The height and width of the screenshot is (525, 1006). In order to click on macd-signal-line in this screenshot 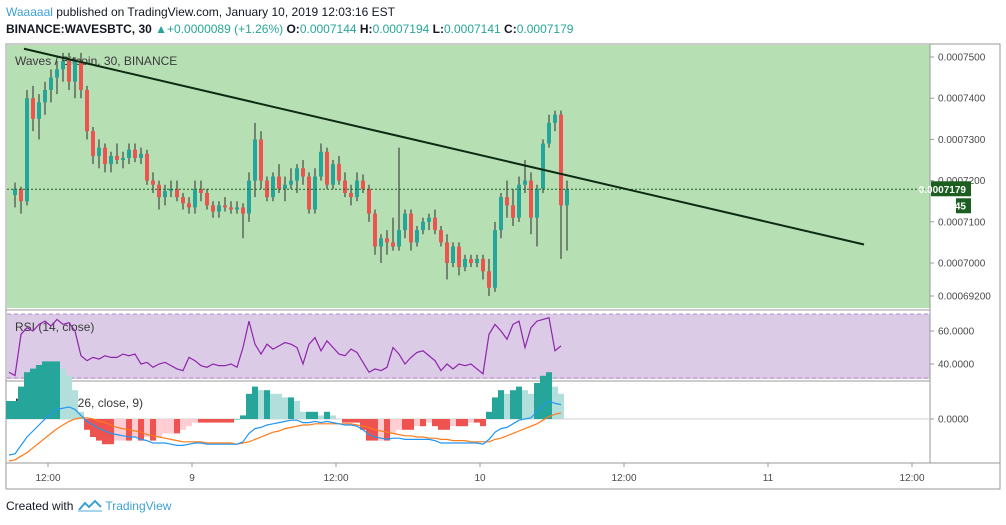, I will do `click(285, 437)`.